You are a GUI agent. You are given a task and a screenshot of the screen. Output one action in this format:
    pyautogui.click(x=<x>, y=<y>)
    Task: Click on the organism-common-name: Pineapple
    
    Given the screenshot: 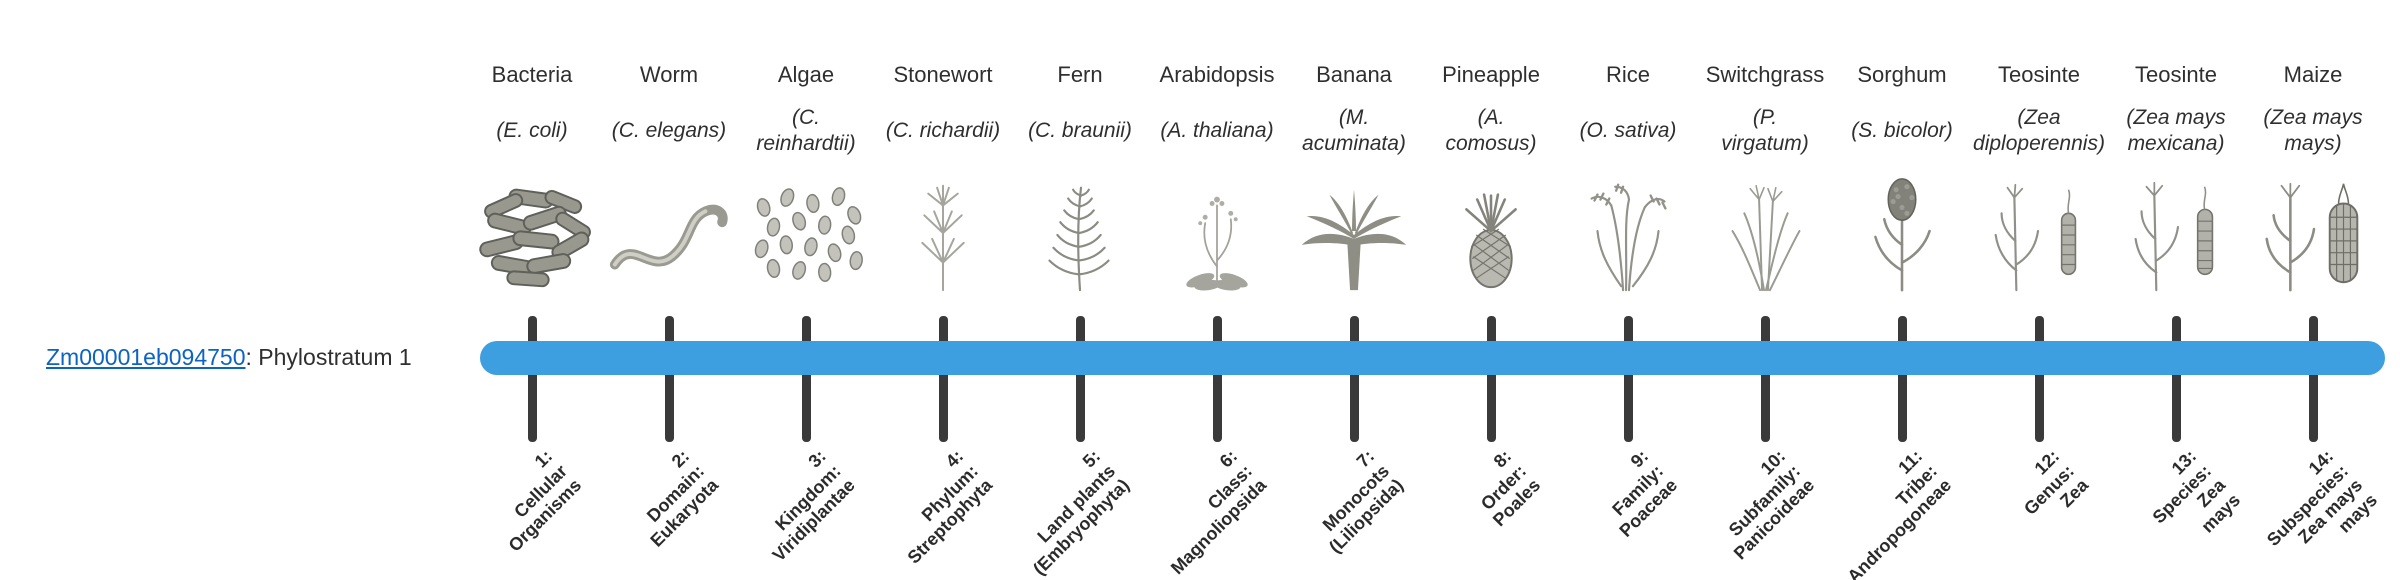 What is the action you would take?
    pyautogui.click(x=1491, y=74)
    